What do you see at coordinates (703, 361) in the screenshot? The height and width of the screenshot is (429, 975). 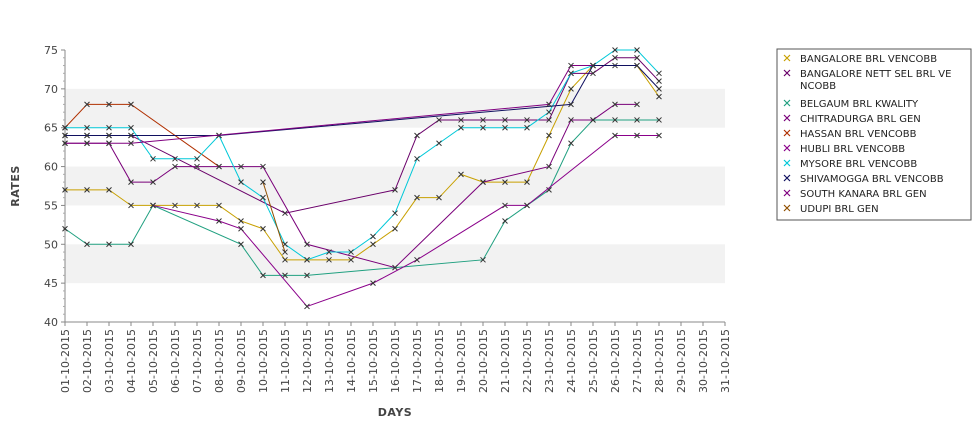 I see `x-tick-label: 30-10-2015` at bounding box center [703, 361].